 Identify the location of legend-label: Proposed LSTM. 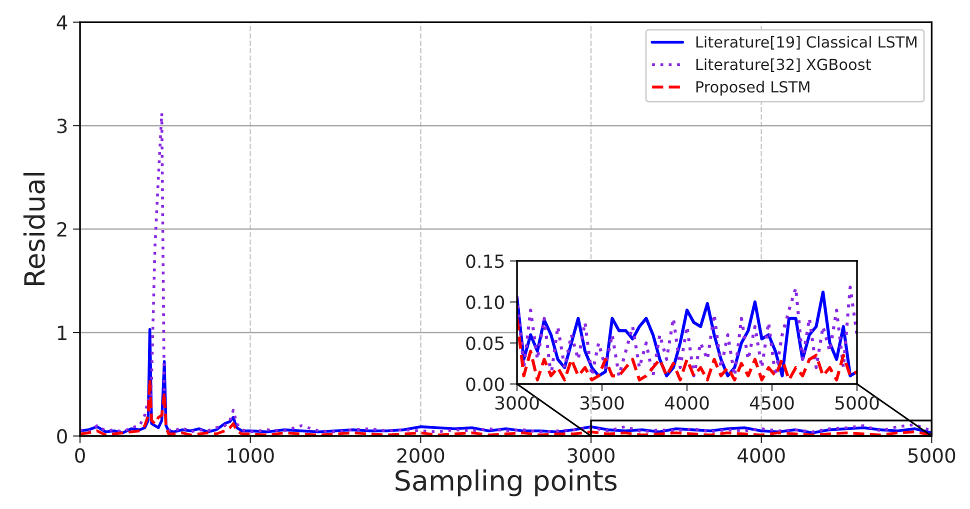
(753, 88).